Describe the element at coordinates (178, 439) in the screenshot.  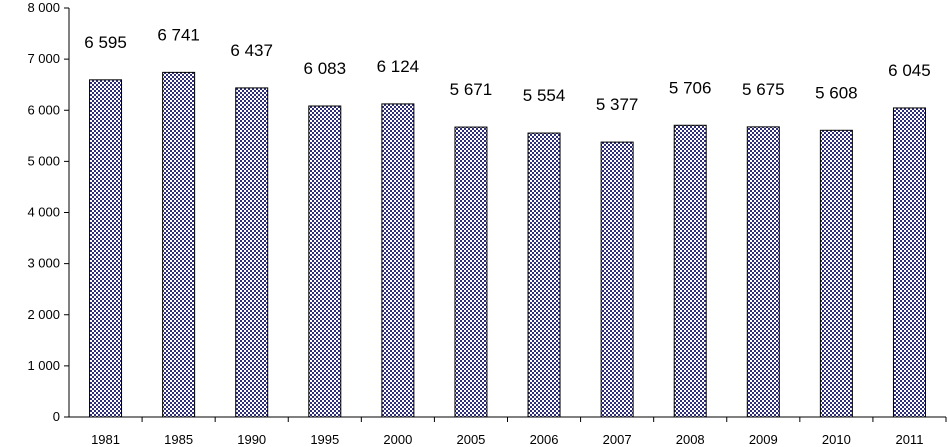
I see `x-tick-label: 1985` at that location.